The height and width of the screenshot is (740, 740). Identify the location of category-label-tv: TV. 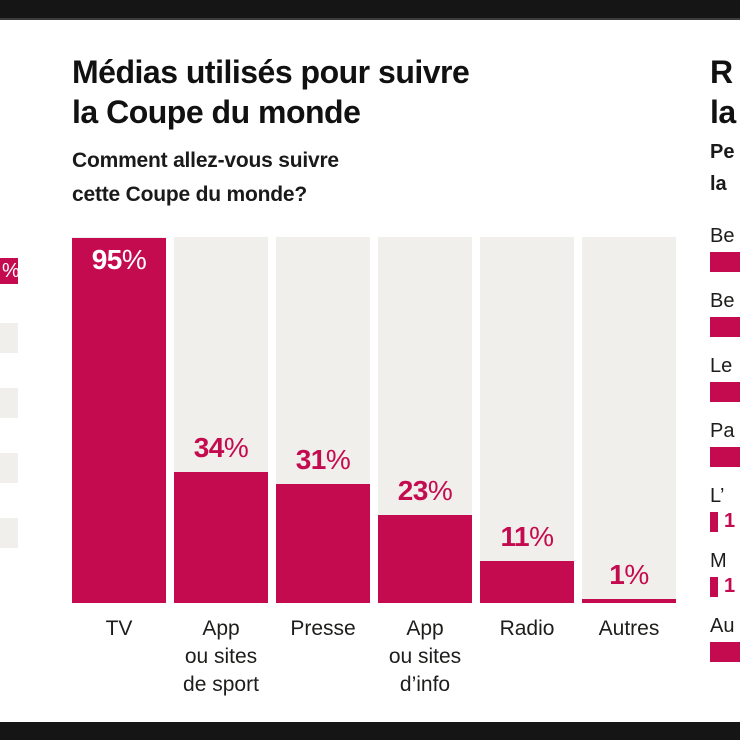
(119, 628).